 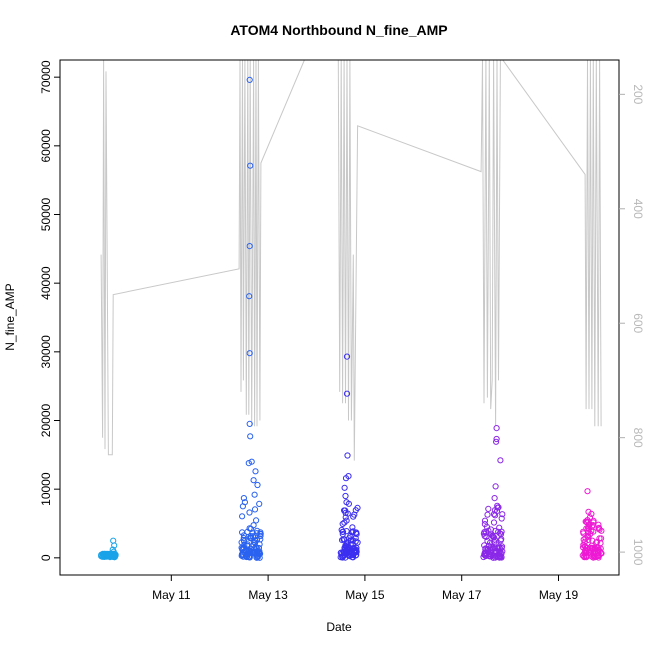 What do you see at coordinates (46, 420) in the screenshot?
I see `y-tick-label: 20000` at bounding box center [46, 420].